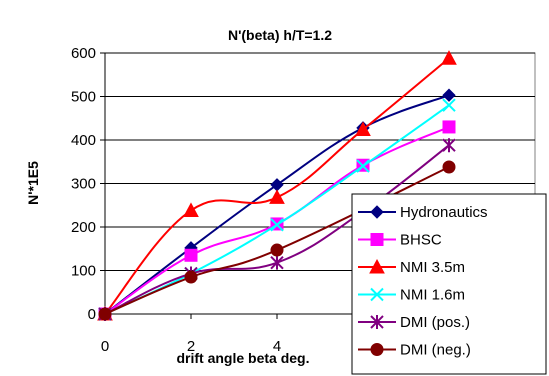  I want to click on legend-entry: NMI 1.6m, so click(411, 295).